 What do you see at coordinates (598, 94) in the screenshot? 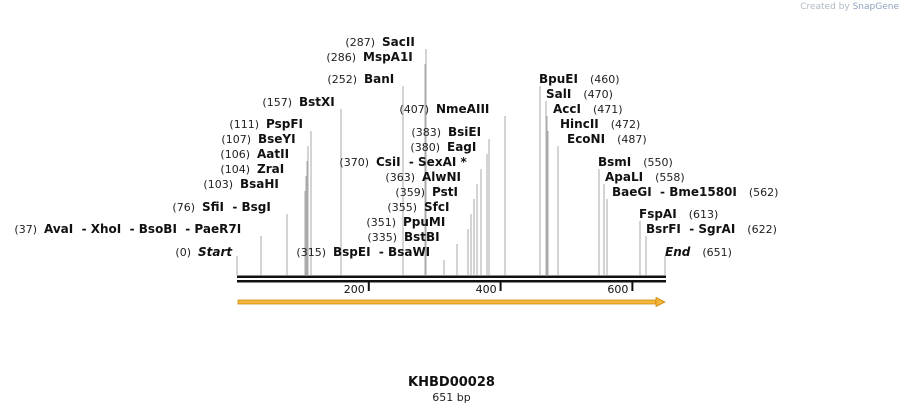
I see `site-position: (470)` at bounding box center [598, 94].